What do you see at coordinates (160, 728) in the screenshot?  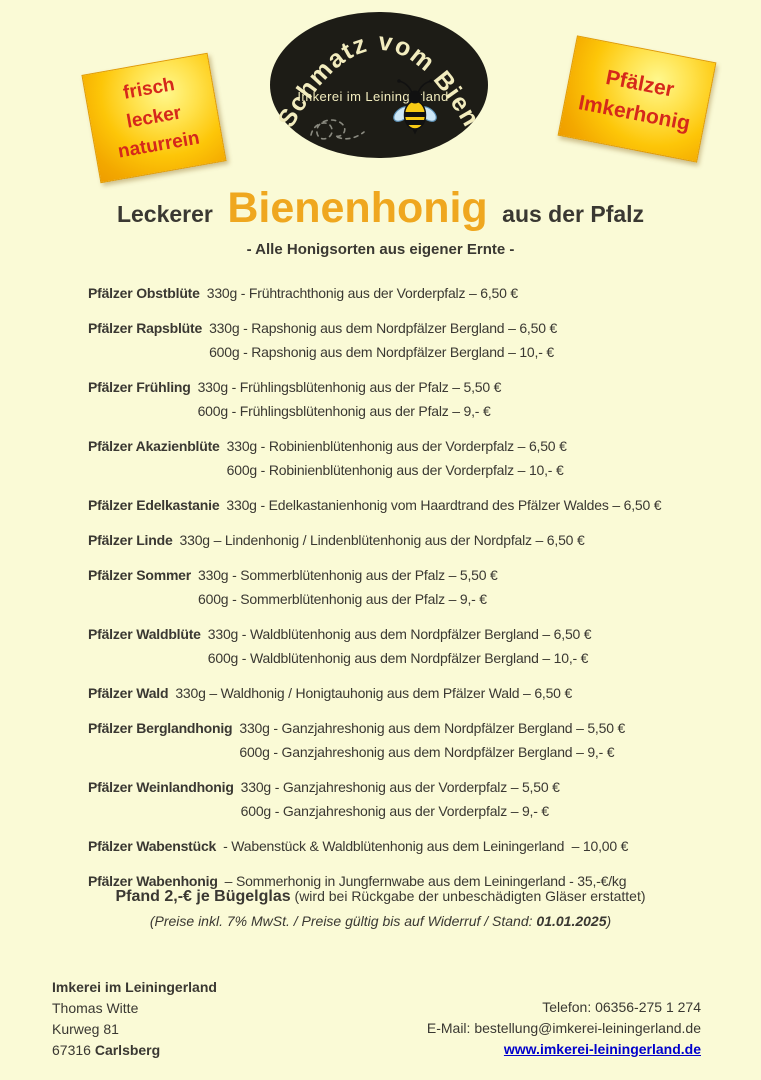 I see `honey-item-name: Pfälzer Berglandhonig` at bounding box center [160, 728].